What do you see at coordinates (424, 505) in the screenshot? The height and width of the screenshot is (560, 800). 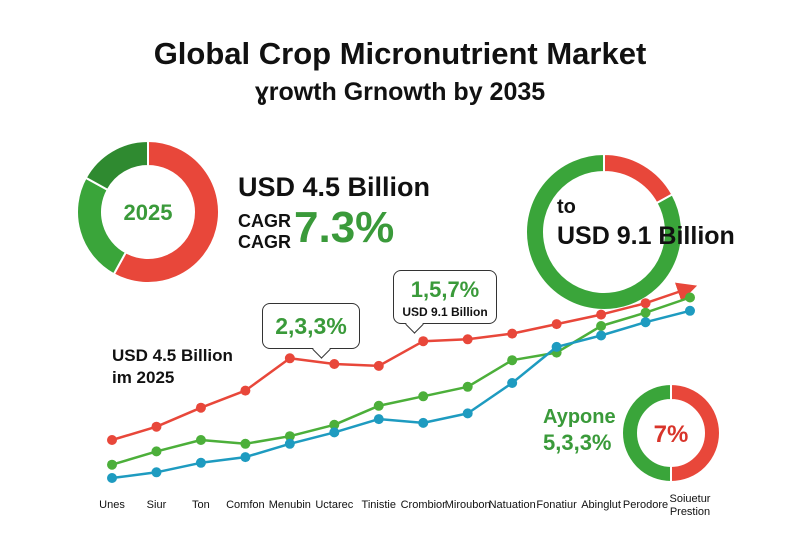 I see `x-tick-label: Crombior` at bounding box center [424, 505].